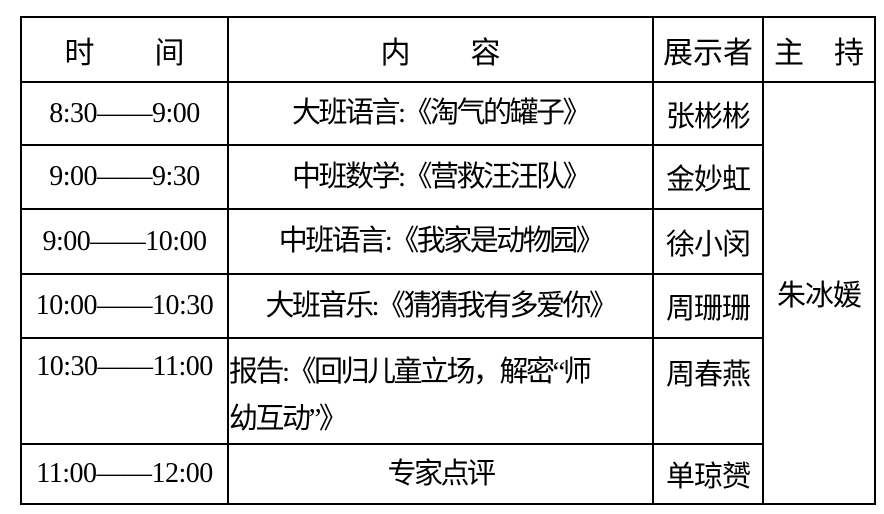 This screenshot has height=514, width=884. Describe the element at coordinates (440, 113) in the screenshot. I see `cell-content: 大班语言:《淘气的罐子》` at that location.